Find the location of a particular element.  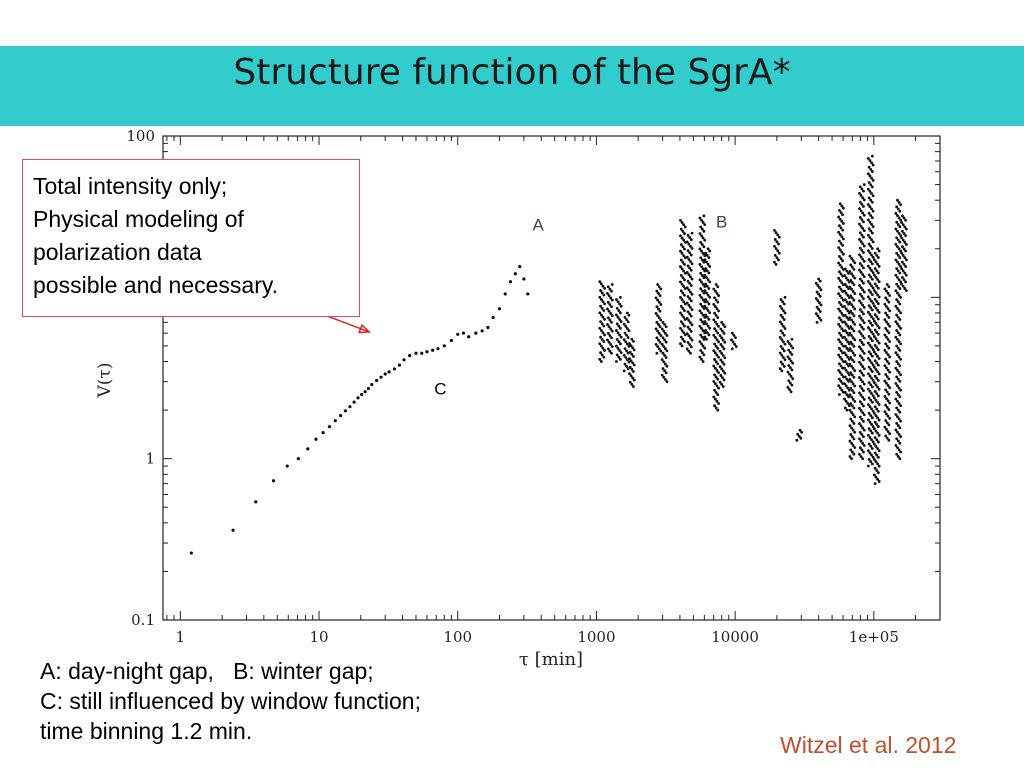

caption-line: A: day-night gap, B: winter gap; is located at coordinates (207, 671).